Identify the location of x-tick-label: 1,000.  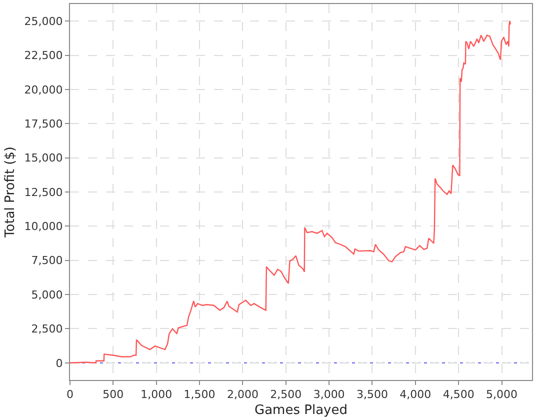
(156, 395).